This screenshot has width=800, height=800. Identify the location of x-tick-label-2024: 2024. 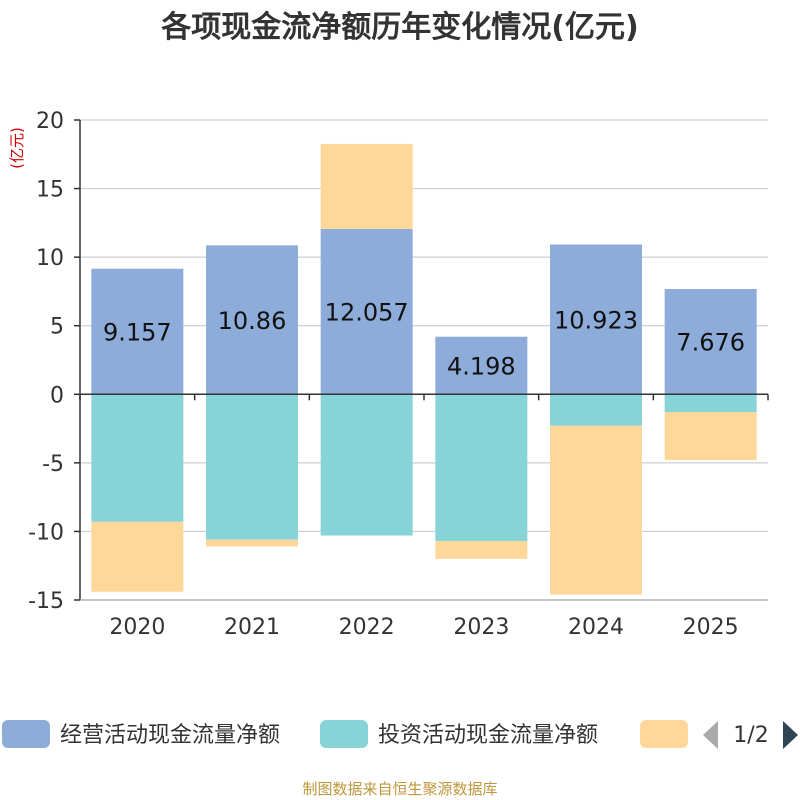
(596, 627).